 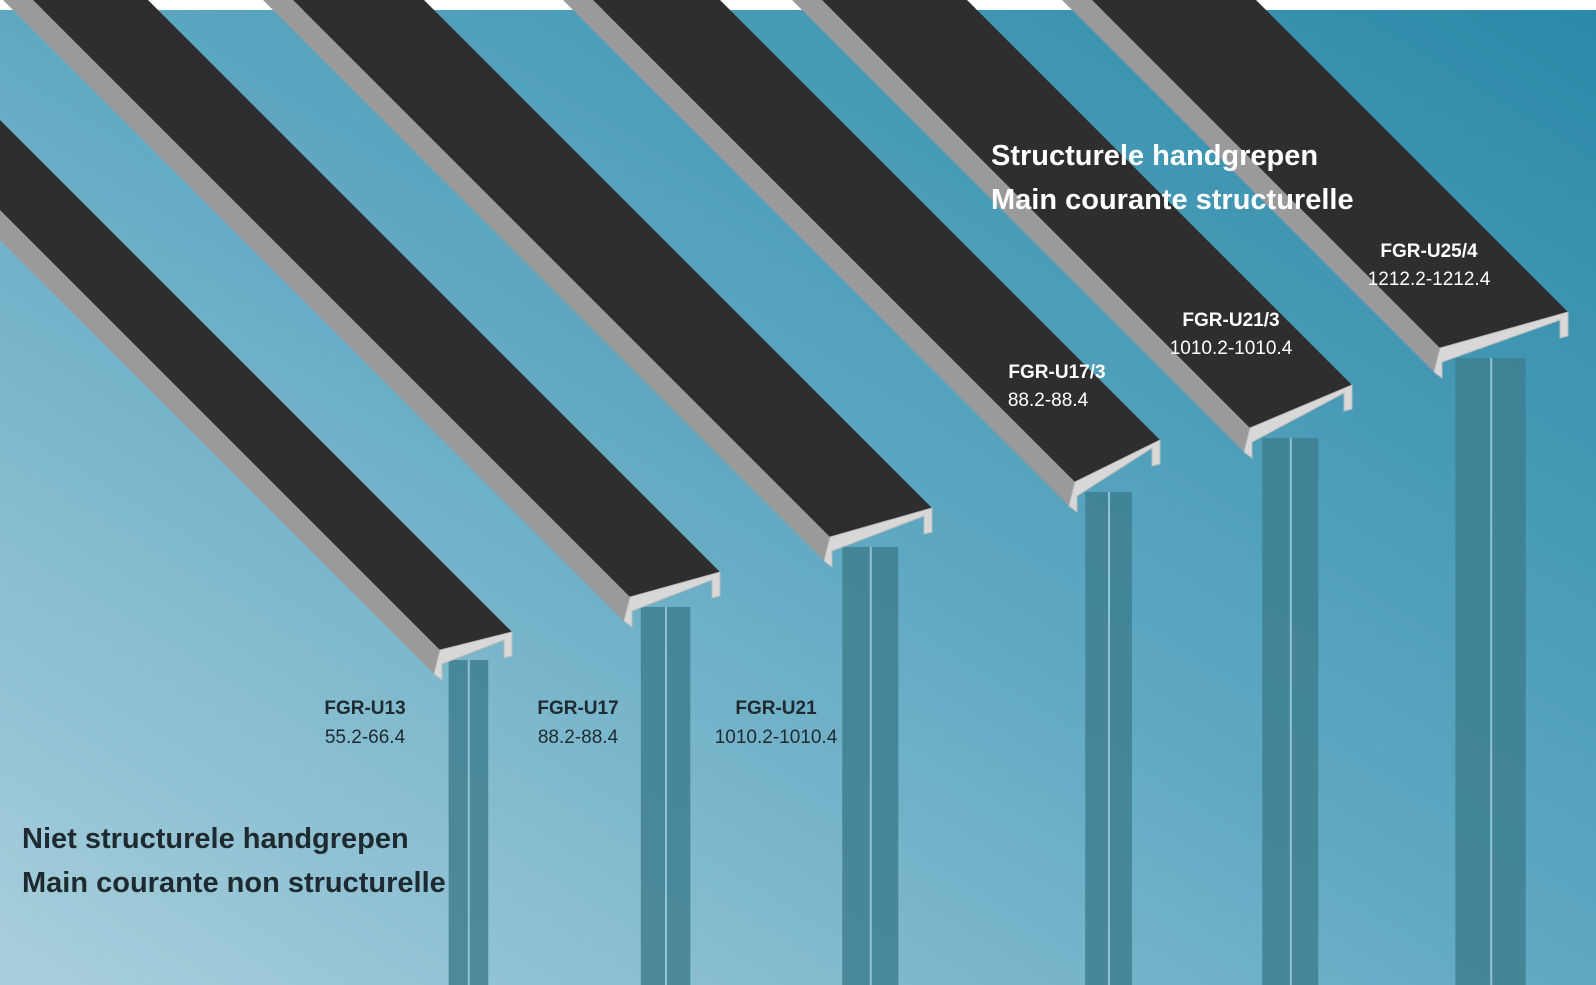 I want to click on heading: Structurele handgrepen, so click(x=1154, y=156).